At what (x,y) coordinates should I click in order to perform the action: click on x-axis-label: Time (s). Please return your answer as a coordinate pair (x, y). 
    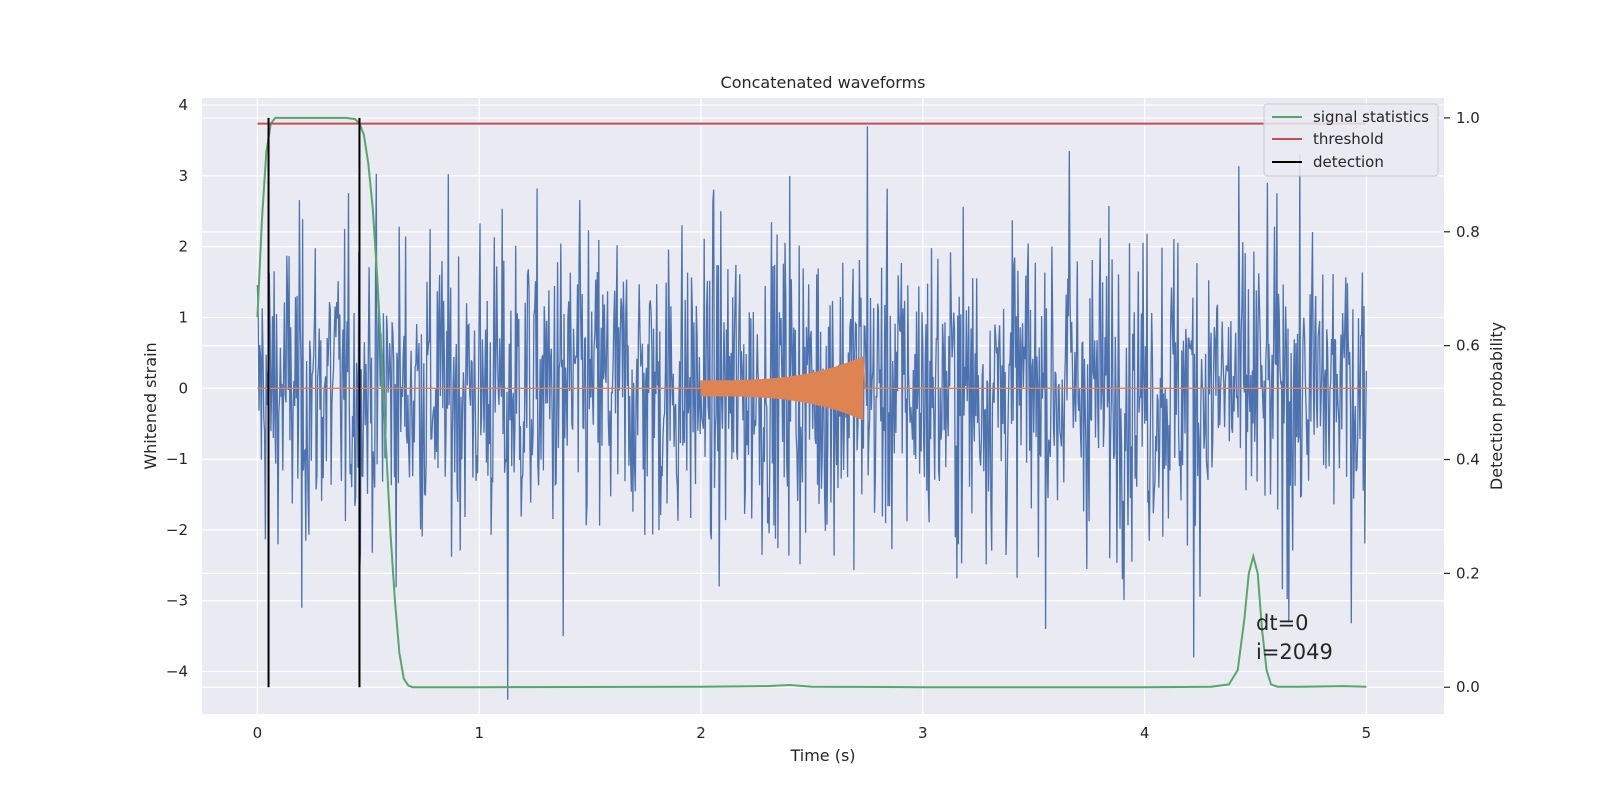
    Looking at the image, I should click on (822, 755).